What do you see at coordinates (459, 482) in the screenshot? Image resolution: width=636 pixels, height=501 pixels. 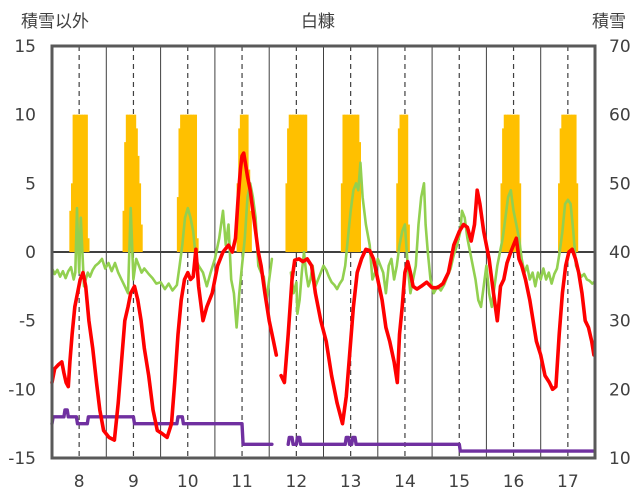 I see `x-tick-label: 15` at bounding box center [459, 482].